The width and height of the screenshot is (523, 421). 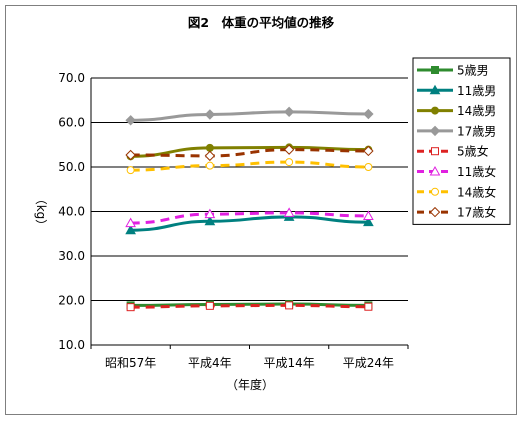 I want to click on chart-title: 図2 体重の平均値の推移, so click(x=261, y=22).